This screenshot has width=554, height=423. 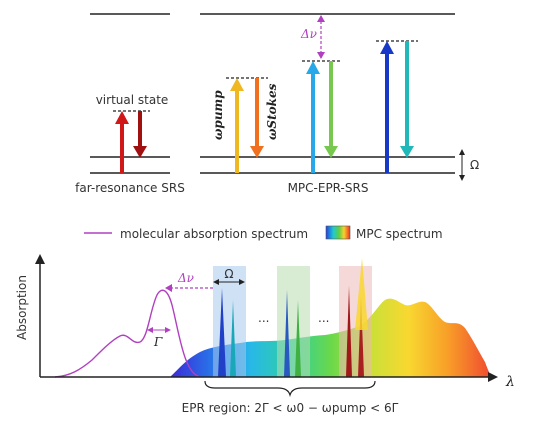 What do you see at coordinates (22, 307) in the screenshot?
I see `y-axis-label: Absorption` at bounding box center [22, 307].